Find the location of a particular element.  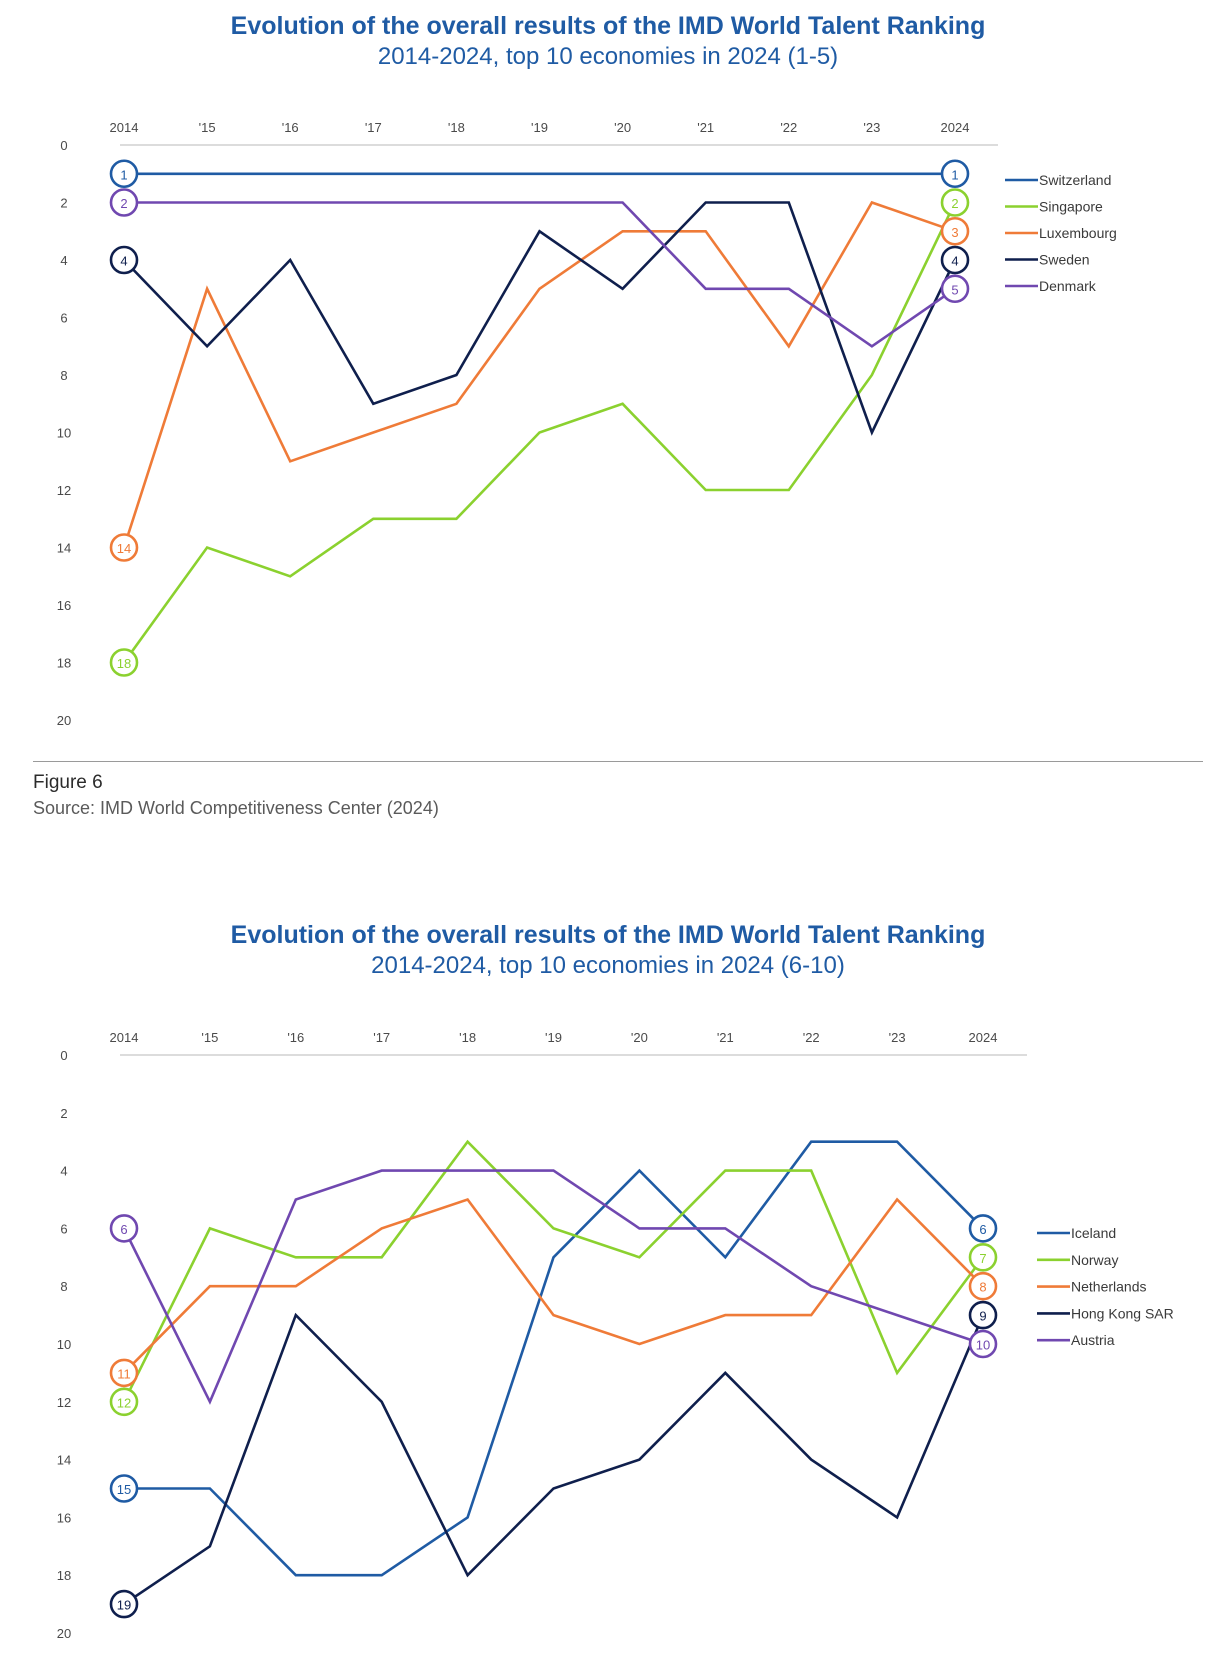

endpoint-label: 15 is located at coordinates (124, 1489).